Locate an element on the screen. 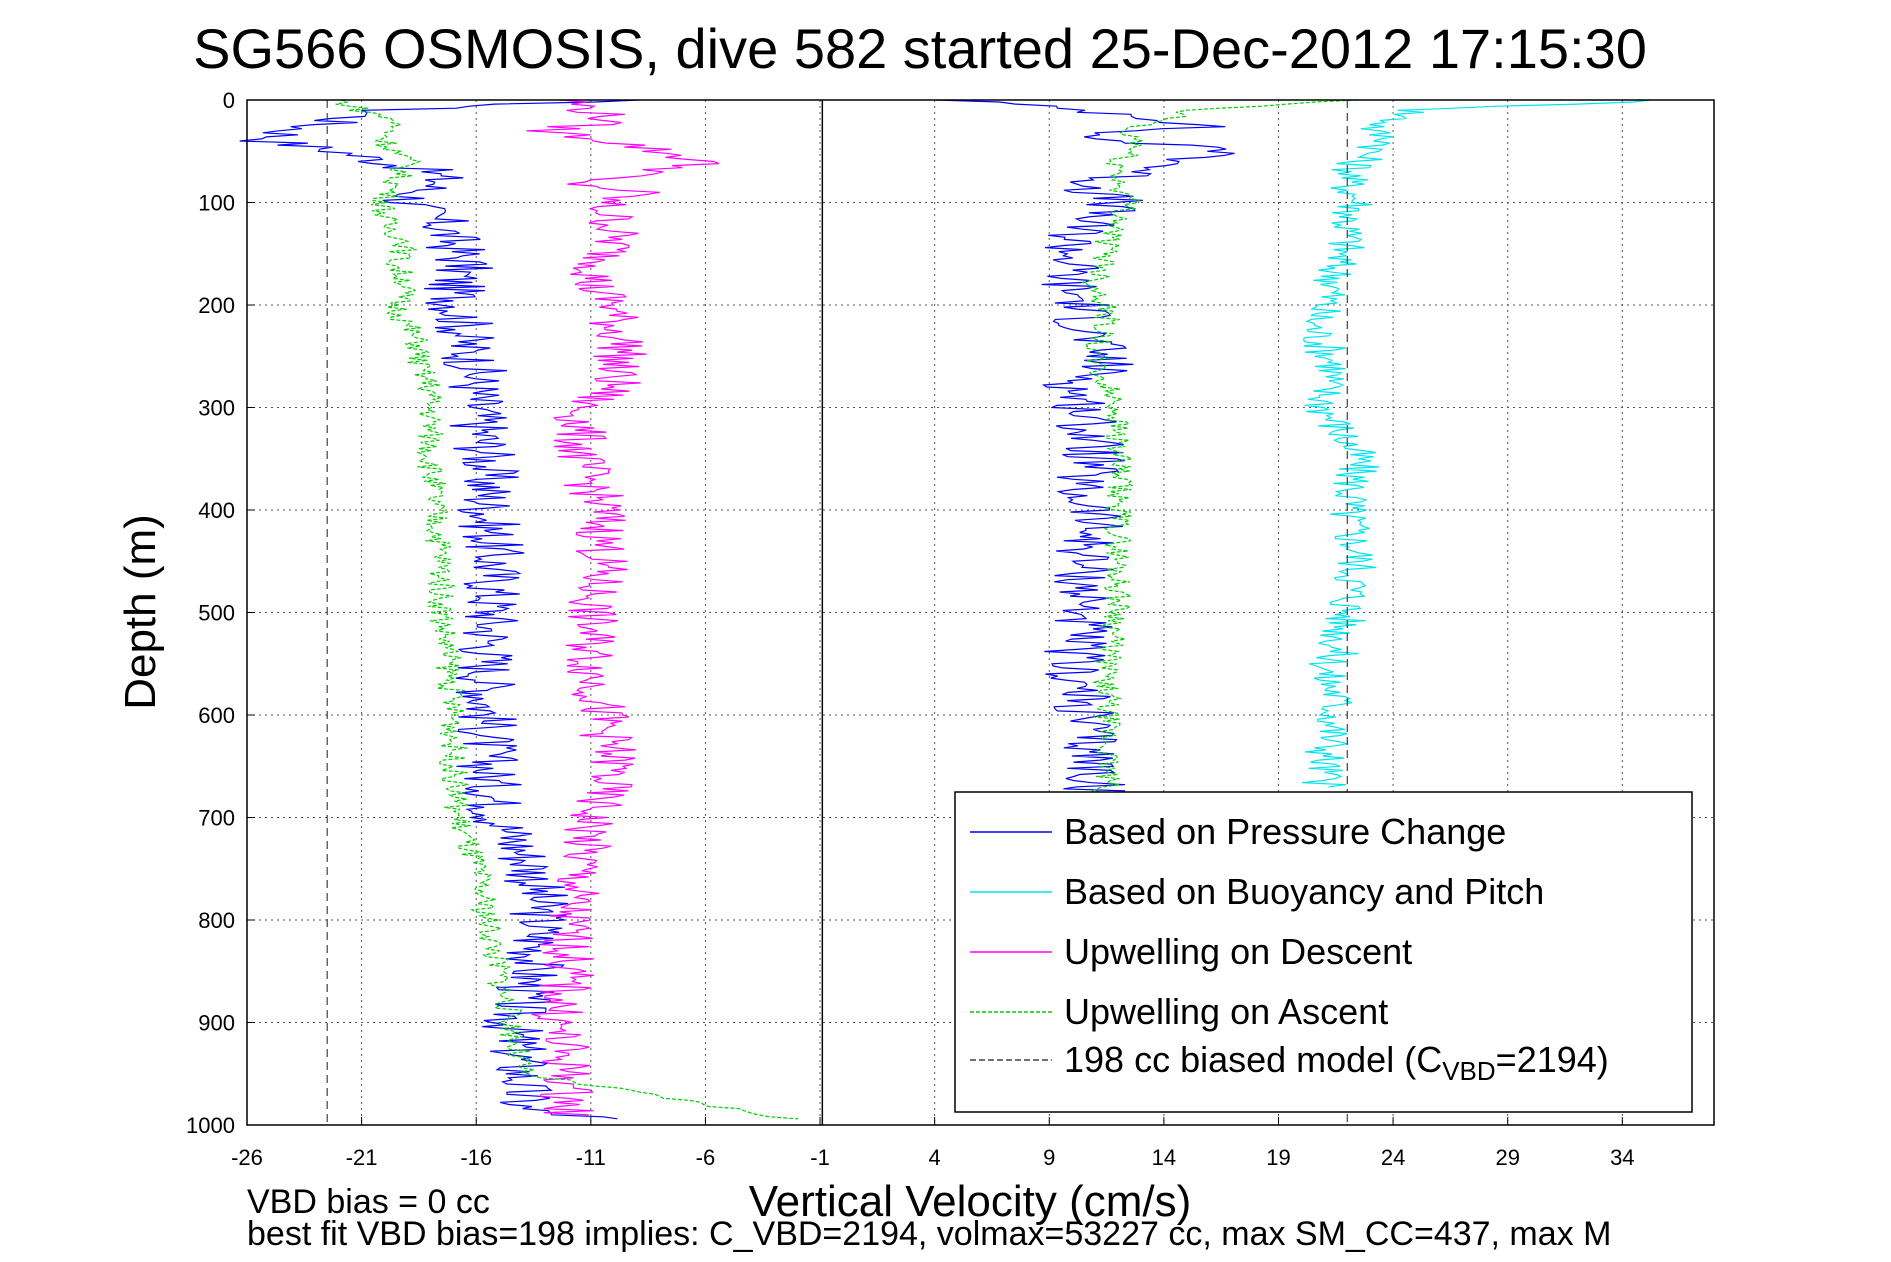 This screenshot has height=1262, width=1891. legend-box is located at coordinates (1323, 952).